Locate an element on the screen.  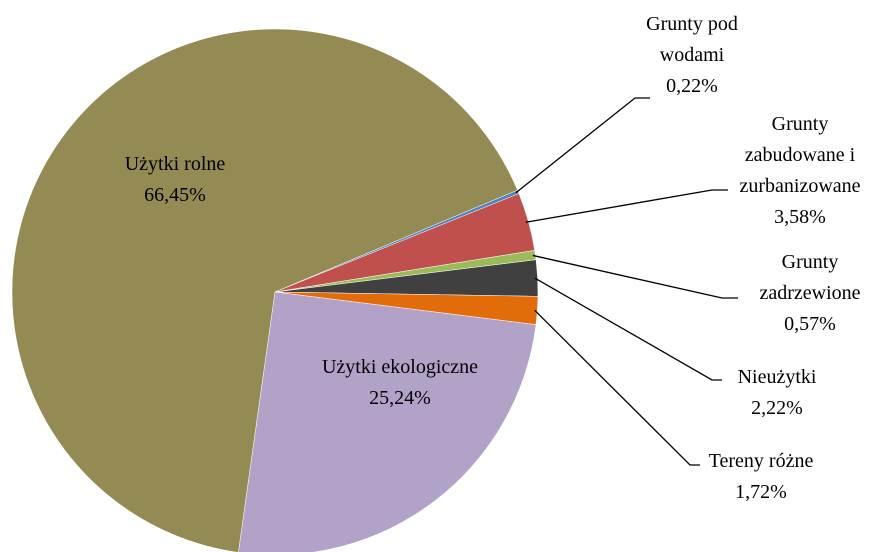
category-label: Użytki rolne is located at coordinates (175, 164).